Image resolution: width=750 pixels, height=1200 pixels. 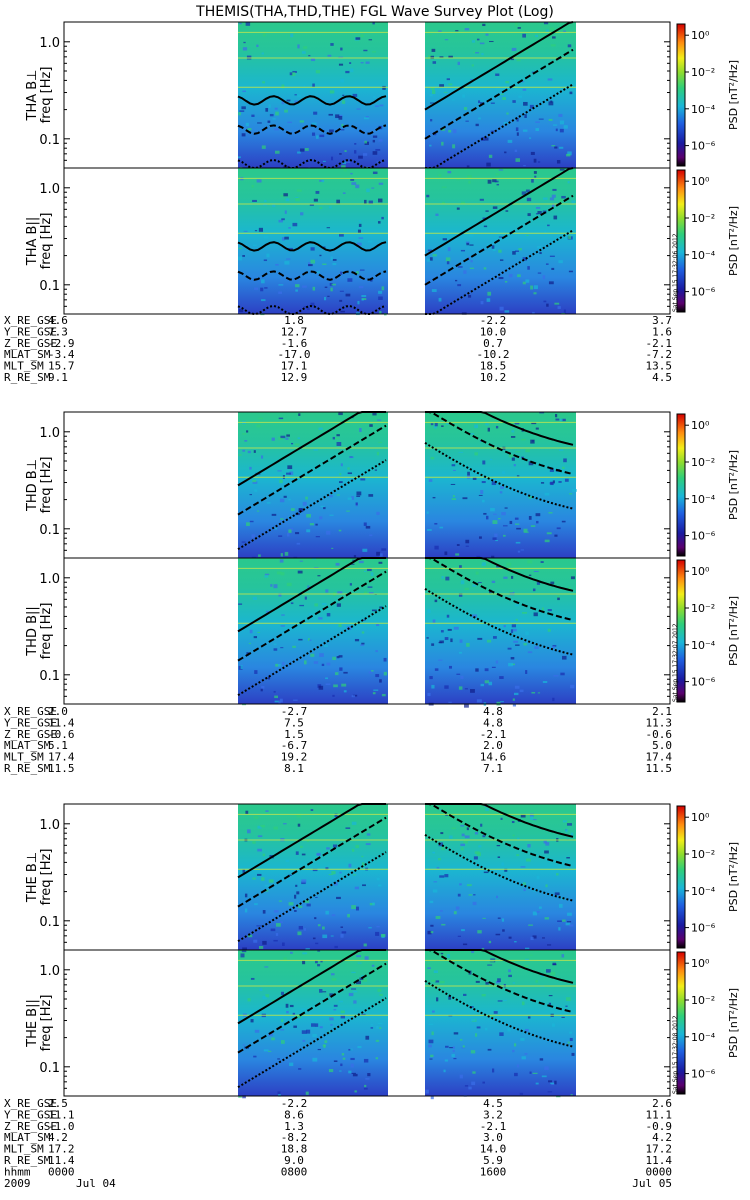 What do you see at coordinates (294, 757) in the screenshot?
I see `ephemeris-value: 19.2` at bounding box center [294, 757].